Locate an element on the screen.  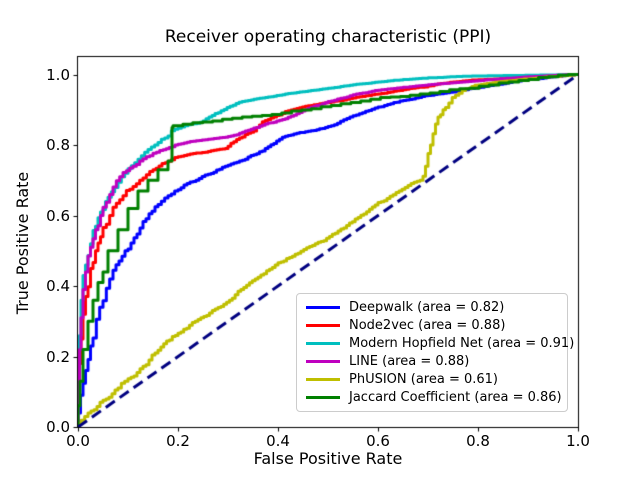
x-axis-label: False Positive Rate is located at coordinates (328, 458).